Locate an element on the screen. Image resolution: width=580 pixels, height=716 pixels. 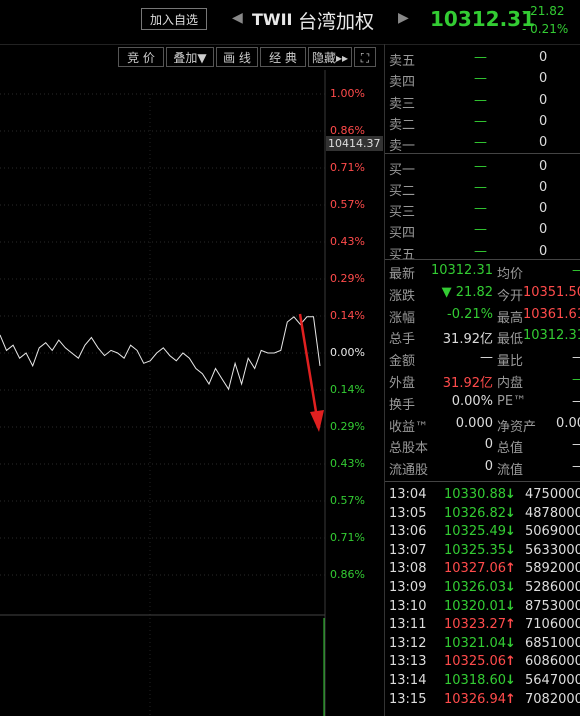
expand-icon: ⛶ is located at coordinates (365, 57).